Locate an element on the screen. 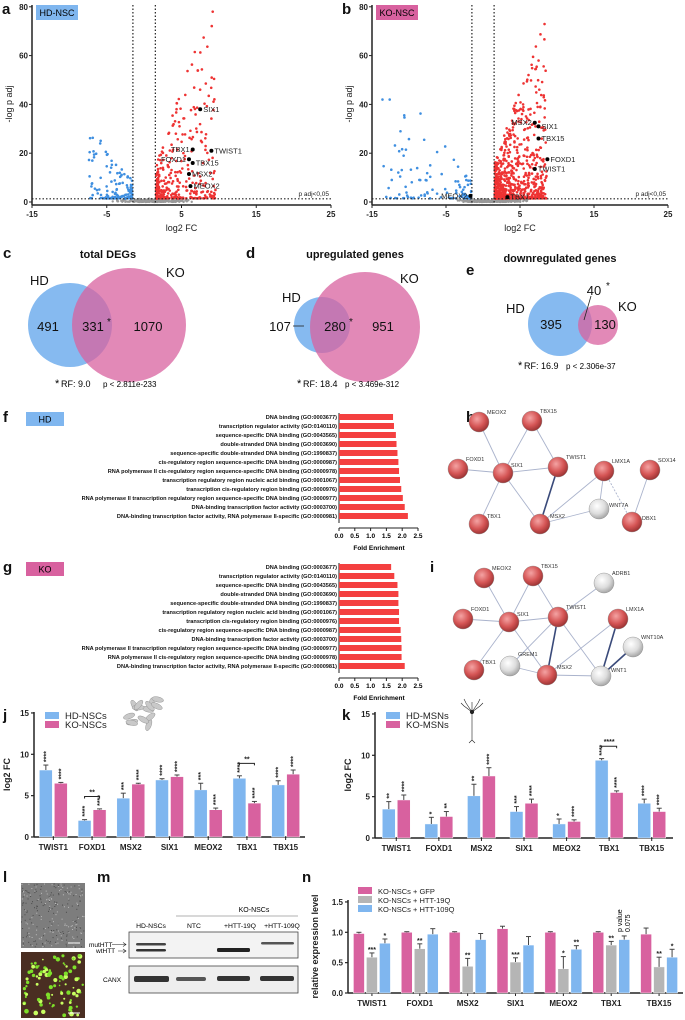  cell-shape is located at coordinates (131, 722).